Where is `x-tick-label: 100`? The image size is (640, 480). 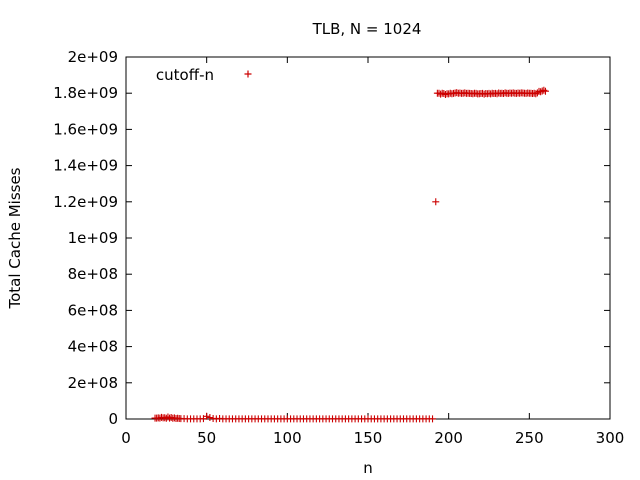
x-tick-label: 100 is located at coordinates (287, 438).